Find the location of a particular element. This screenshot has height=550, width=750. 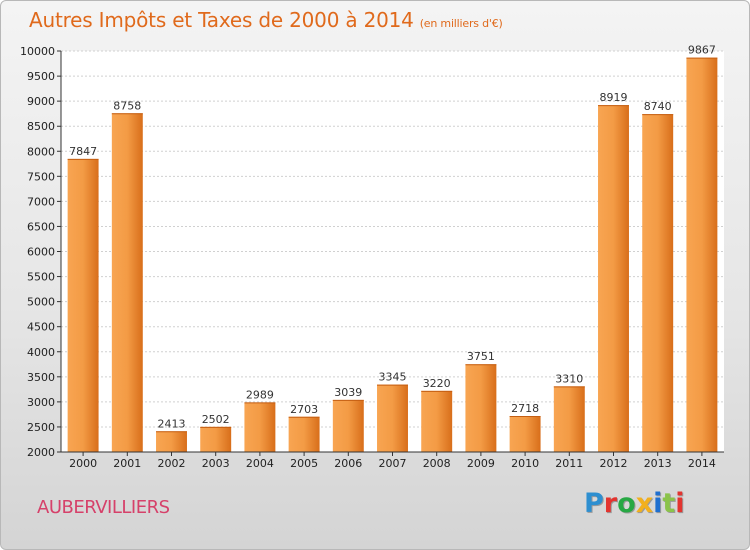

value-label-2004: 2989 is located at coordinates (260, 394).